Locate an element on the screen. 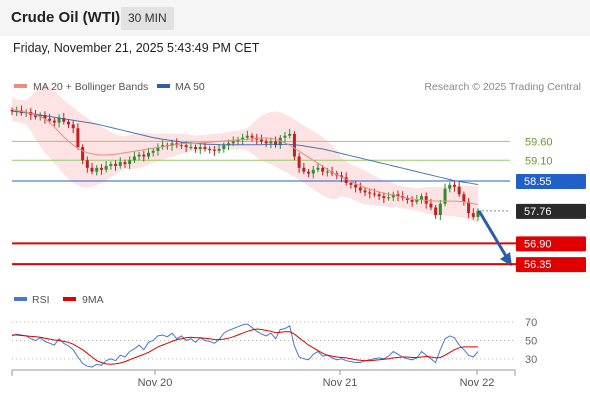 The width and height of the screenshot is (590, 400). level-label-56.35: 56.35 is located at coordinates (538, 265).